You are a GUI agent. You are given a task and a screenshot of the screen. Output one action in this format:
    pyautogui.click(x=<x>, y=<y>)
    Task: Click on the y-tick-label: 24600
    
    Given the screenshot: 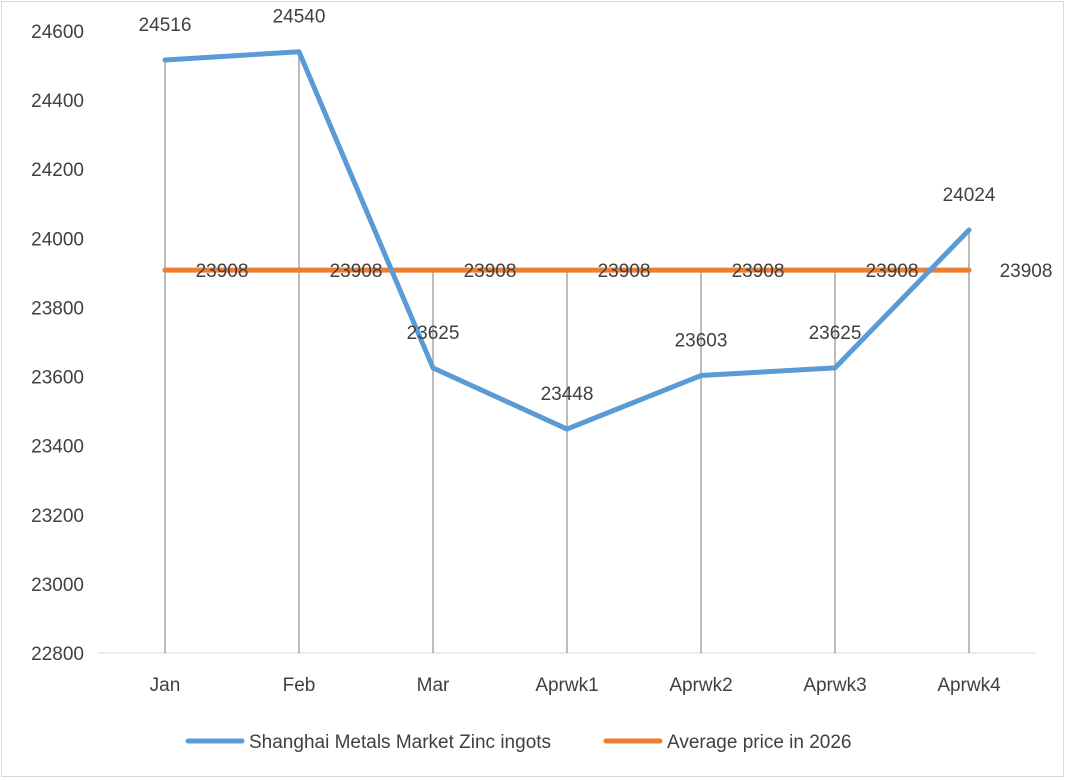 What is the action you would take?
    pyautogui.click(x=57, y=32)
    